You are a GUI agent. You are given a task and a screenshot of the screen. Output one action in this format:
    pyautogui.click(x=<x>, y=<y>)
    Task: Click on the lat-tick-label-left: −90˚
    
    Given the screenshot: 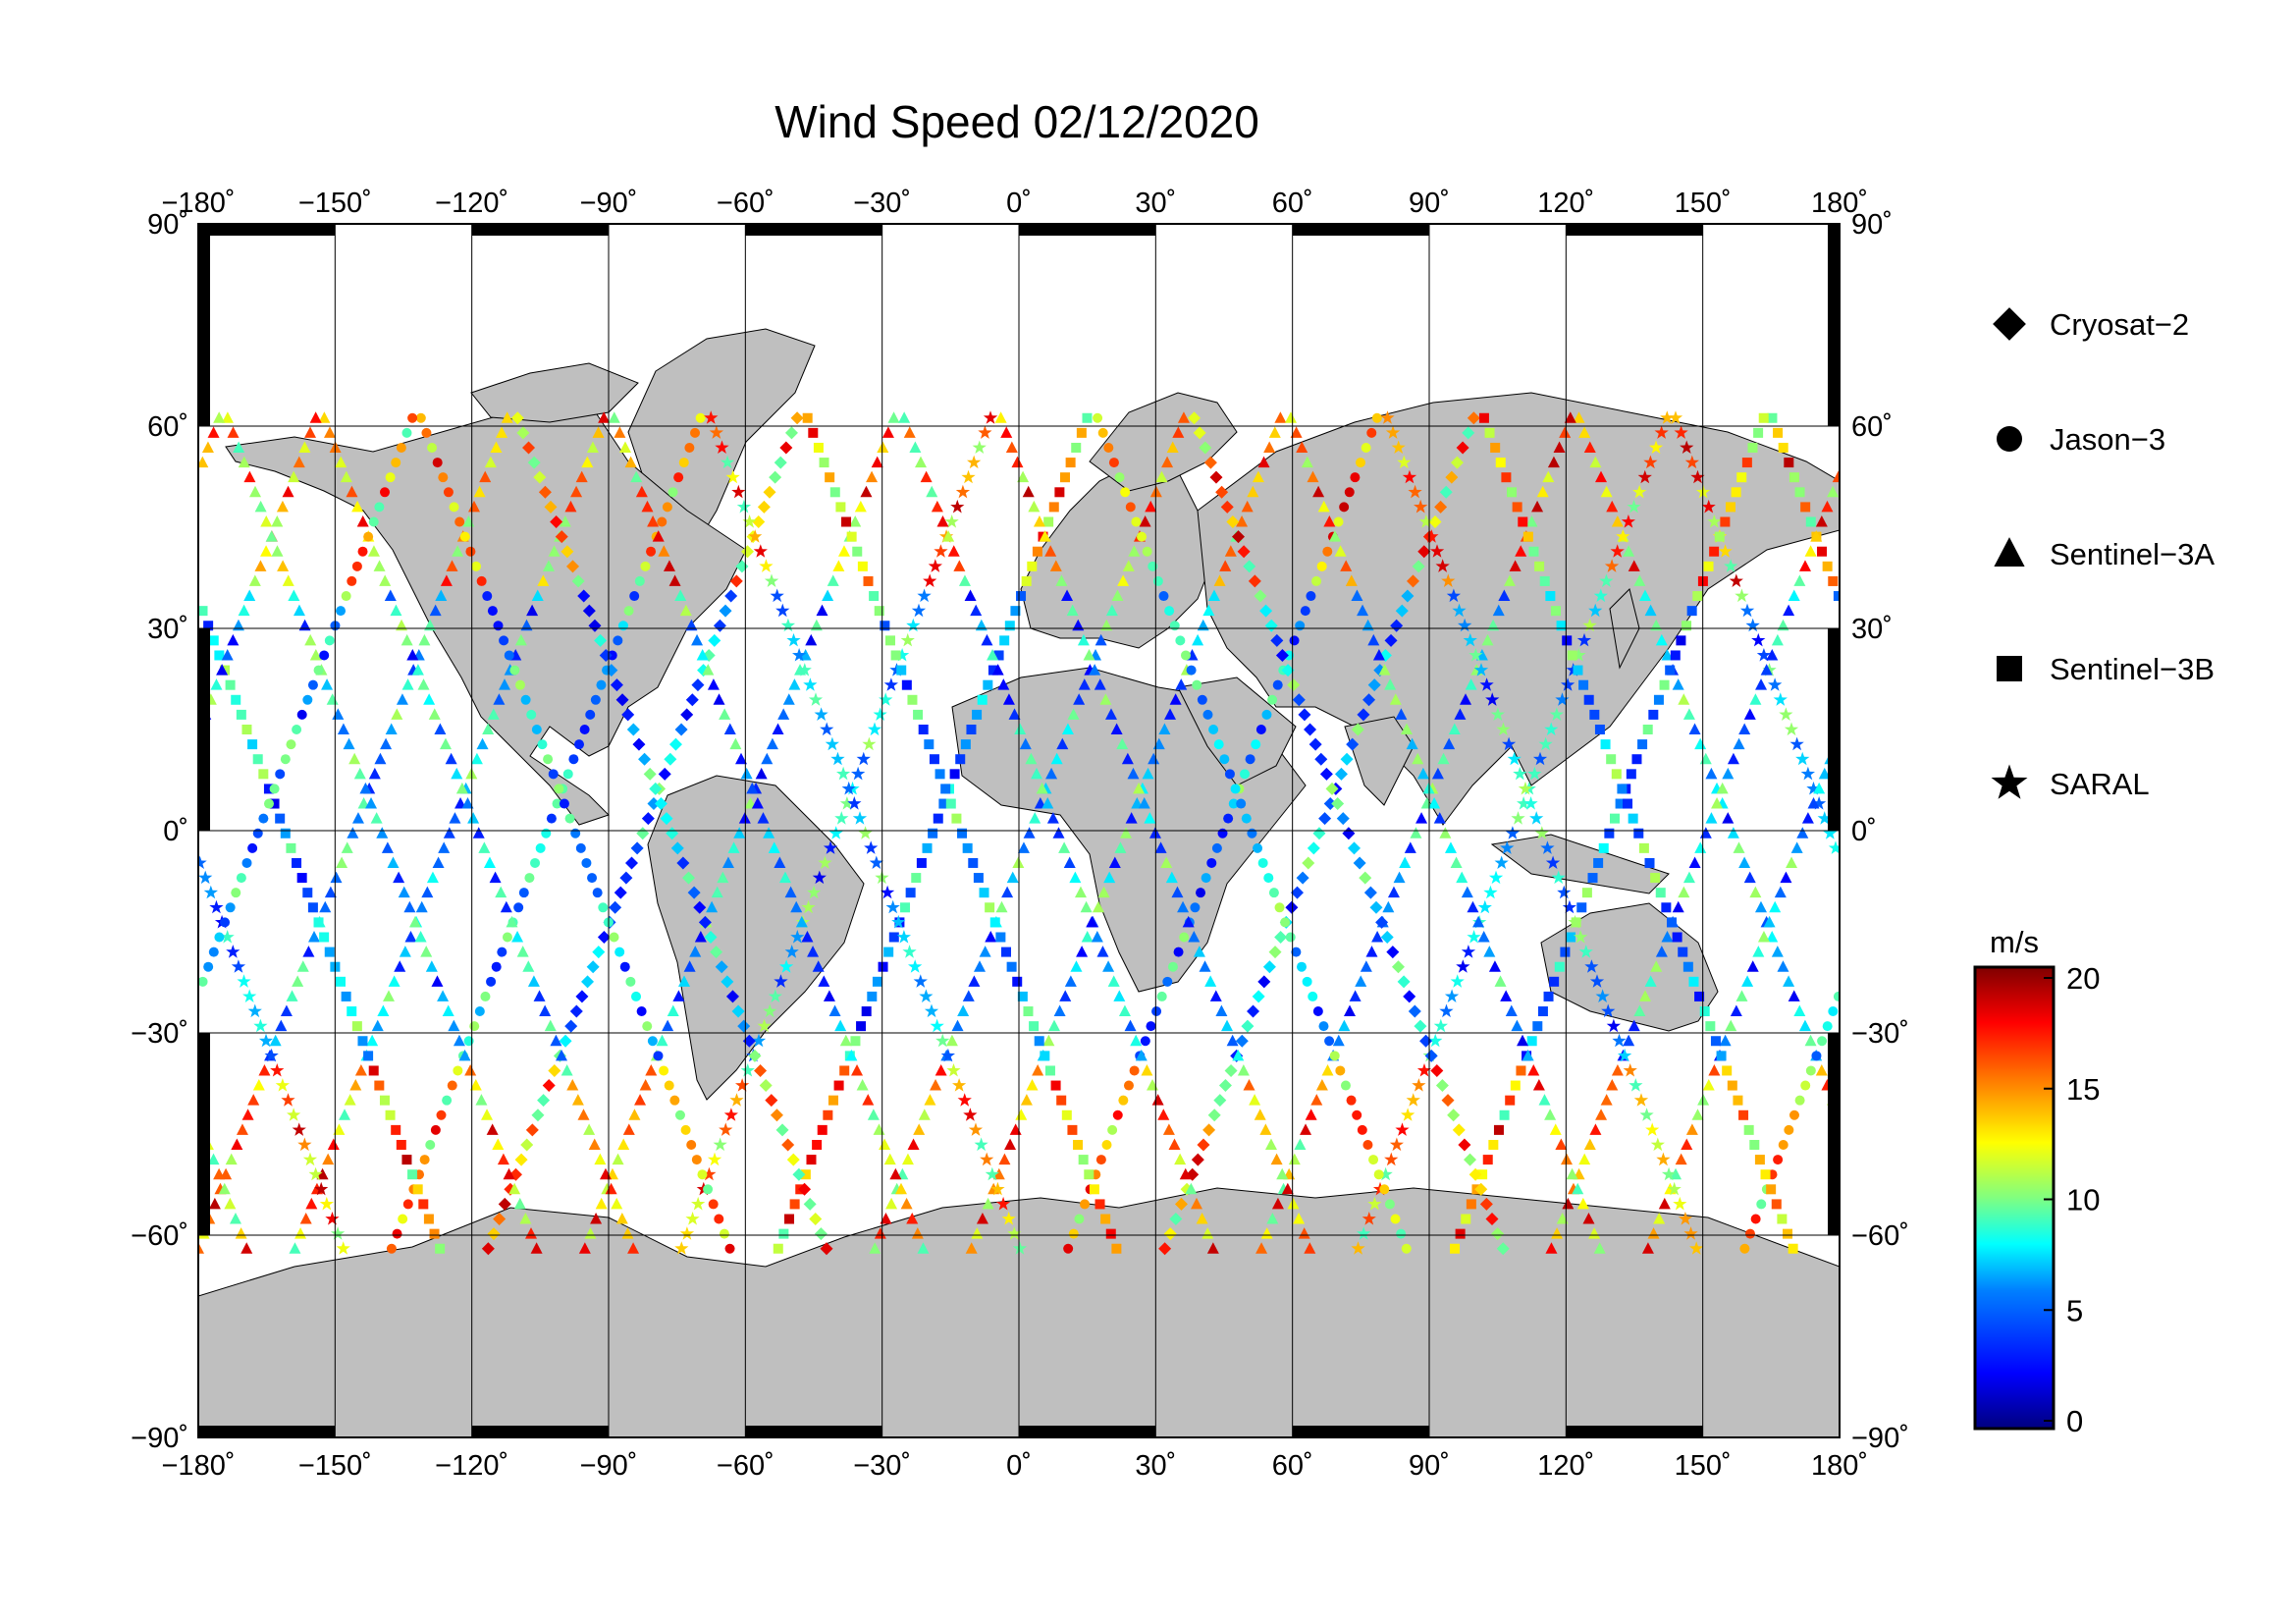 What is the action you would take?
    pyautogui.click(x=159, y=1438)
    